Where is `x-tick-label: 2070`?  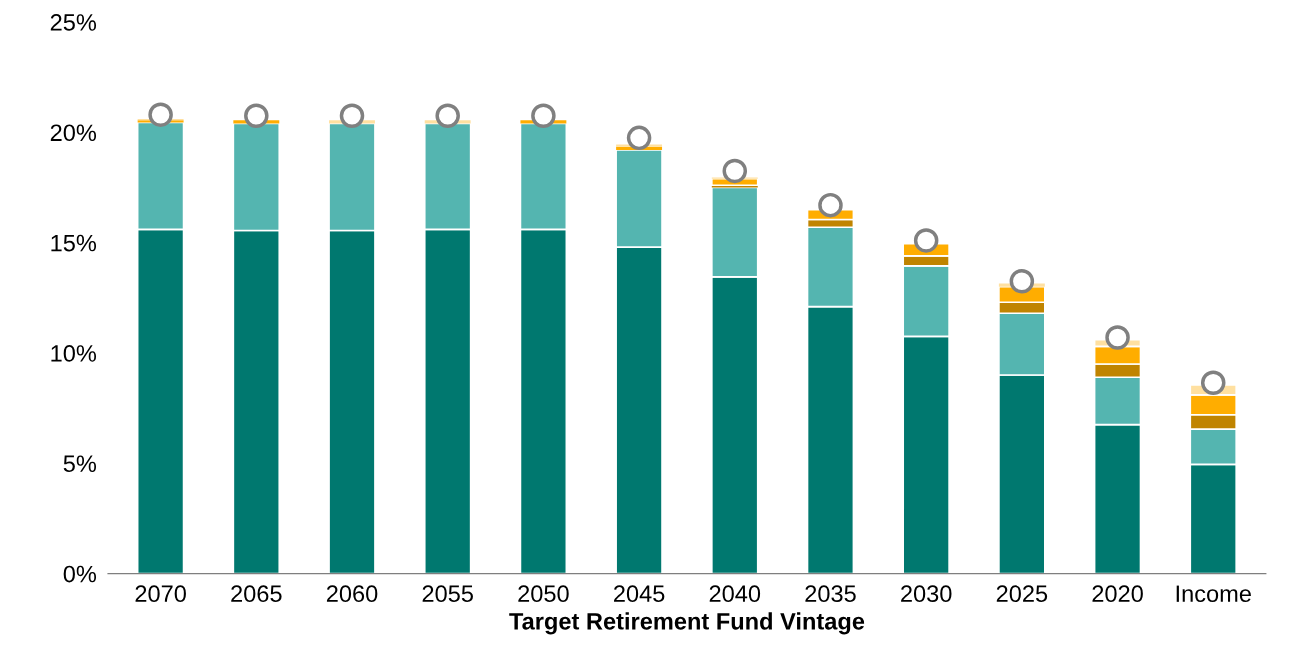 x-tick-label: 2070 is located at coordinates (160, 594).